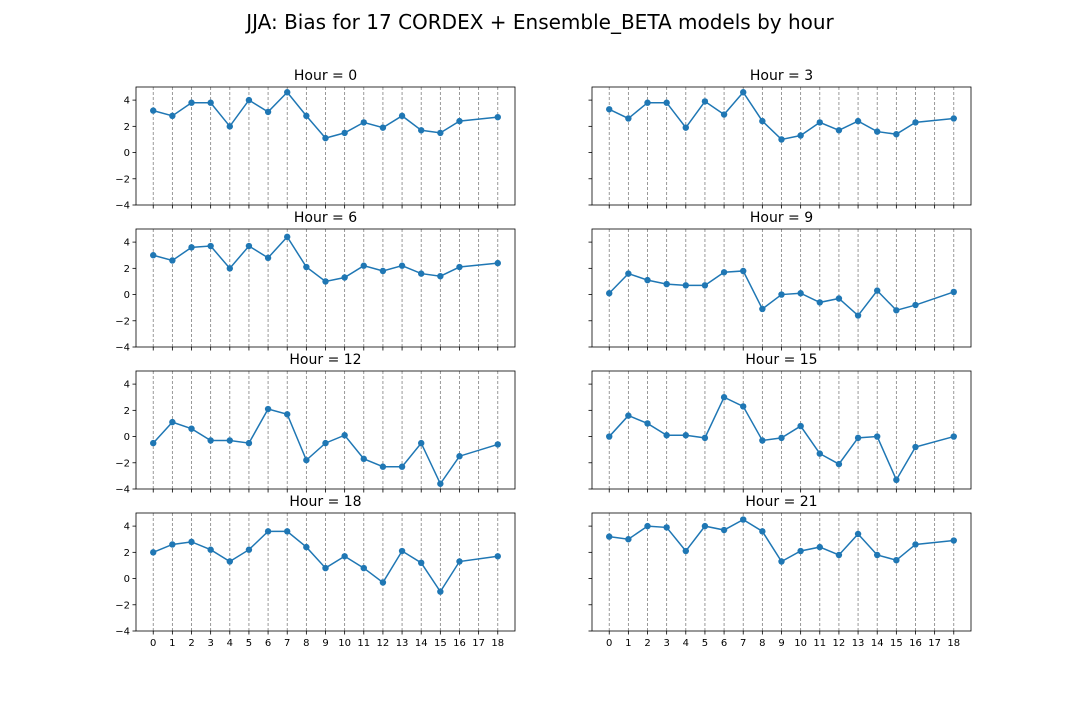 This screenshot has height=720, width=1080. Describe the element at coordinates (122, 321) in the screenshot. I see `y-tick-label: −2` at that location.